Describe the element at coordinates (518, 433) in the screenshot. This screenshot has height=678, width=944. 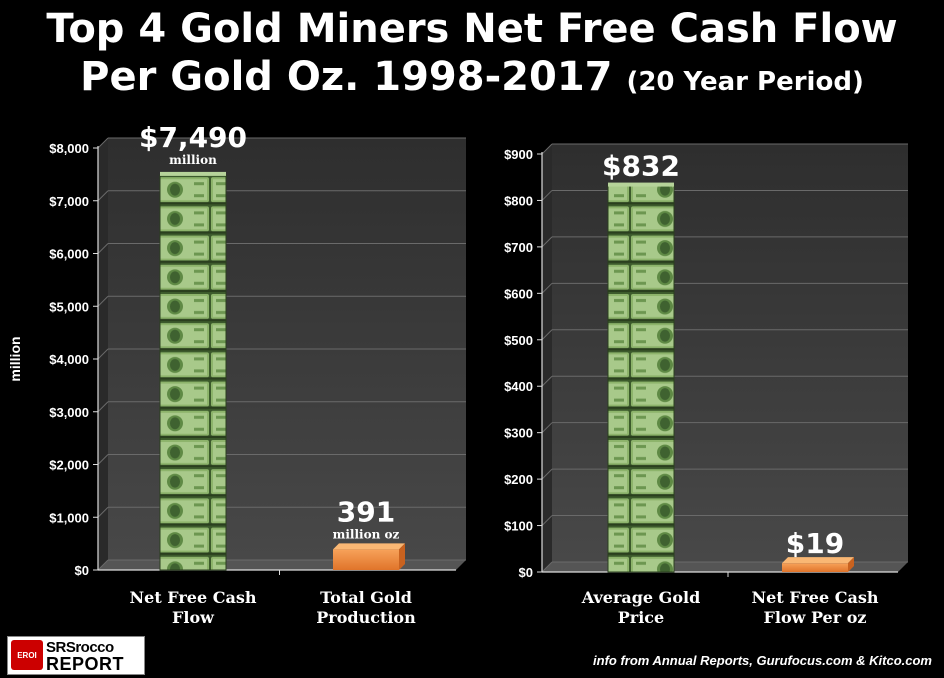
I see `y-tick-label: $300` at that location.